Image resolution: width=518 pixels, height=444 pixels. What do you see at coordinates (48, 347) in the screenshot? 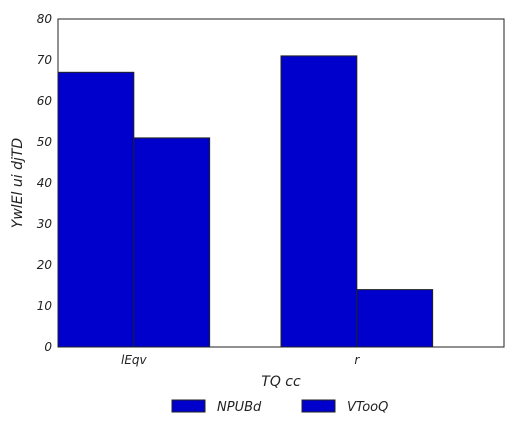
I see `y-tick-label-0: 0` at bounding box center [48, 347].